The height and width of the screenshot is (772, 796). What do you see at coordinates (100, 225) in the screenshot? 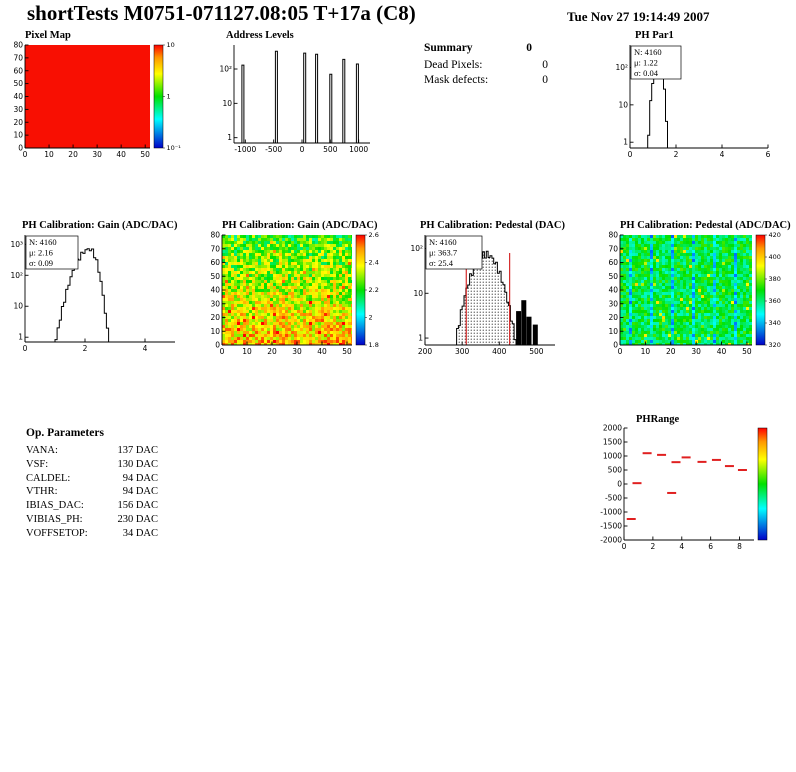
I see `svg-text: PH Calibration: Gain (ADC/DAC)` at bounding box center [100, 225].